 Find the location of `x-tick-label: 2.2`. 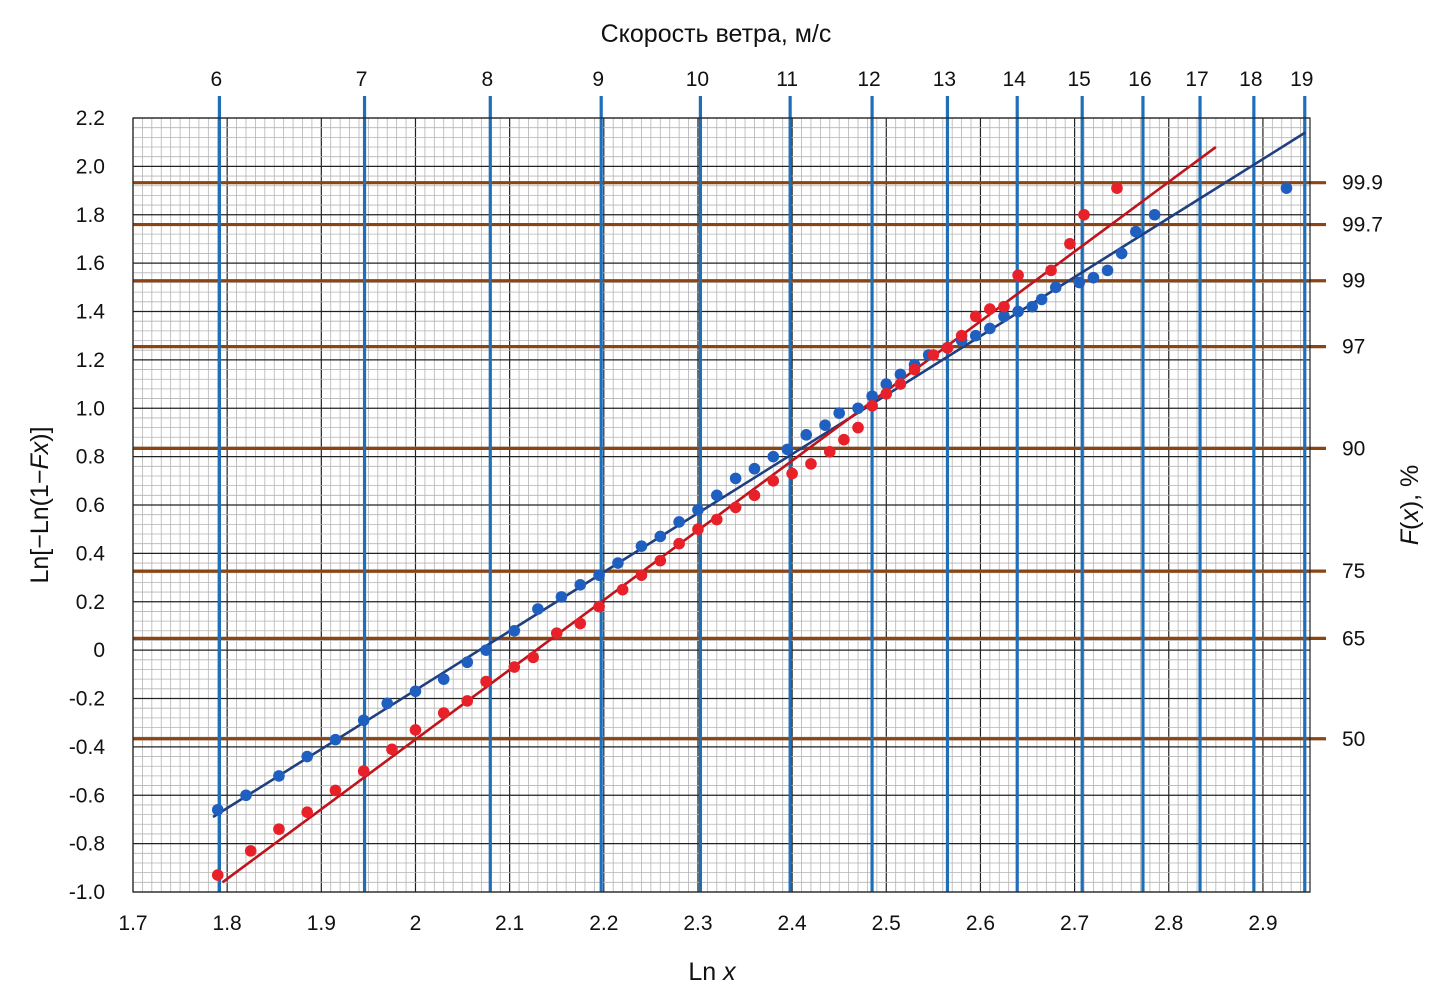

x-tick-label: 2.2 is located at coordinates (603, 923).